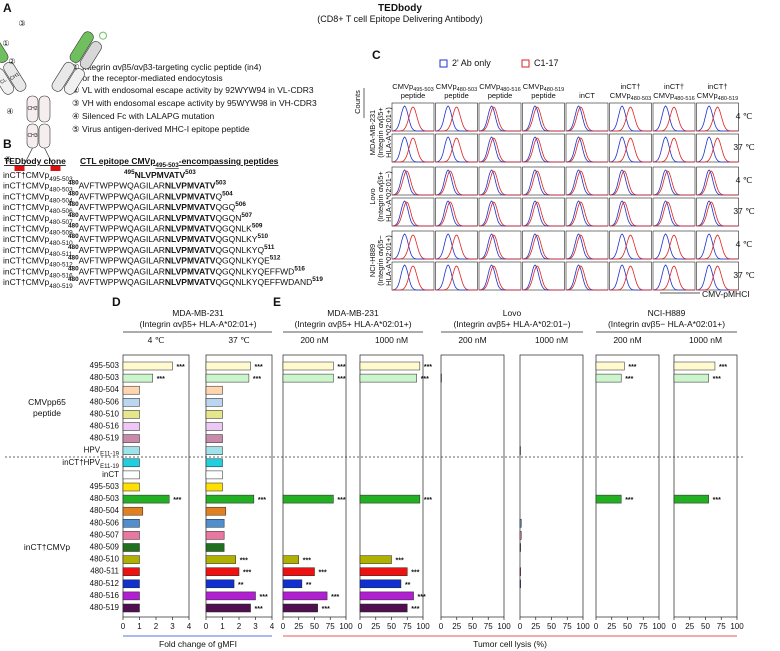 Image resolution: width=780 pixels, height=651 pixels. Describe the element at coordinates (198, 644) in the screenshot. I see `x-axis-label: Fold change of gMFI` at that location.